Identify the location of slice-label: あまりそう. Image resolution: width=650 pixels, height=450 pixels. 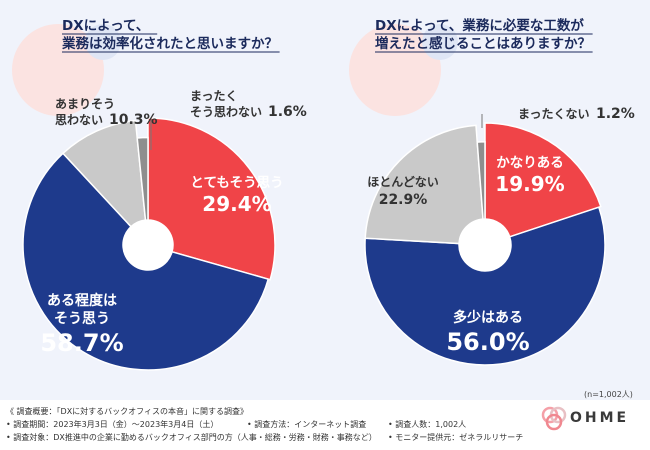
(85, 104).